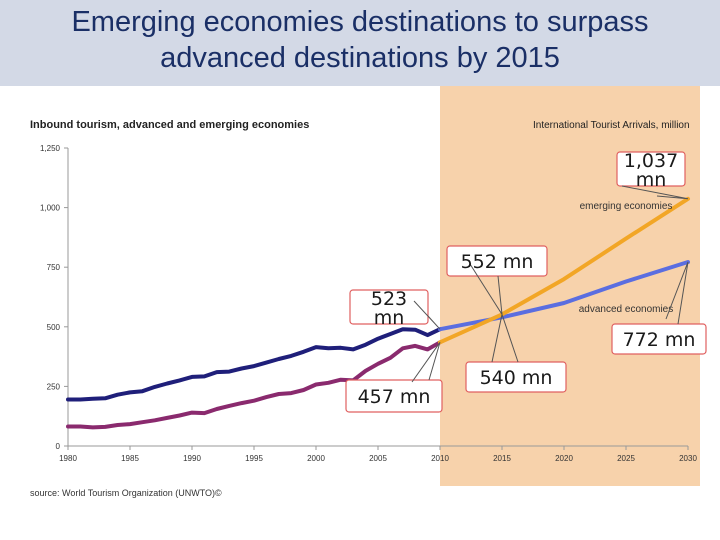 This screenshot has height=540, width=720. Describe the element at coordinates (651, 161) in the screenshot. I see `callout-label-line1: 1,037` at that location.